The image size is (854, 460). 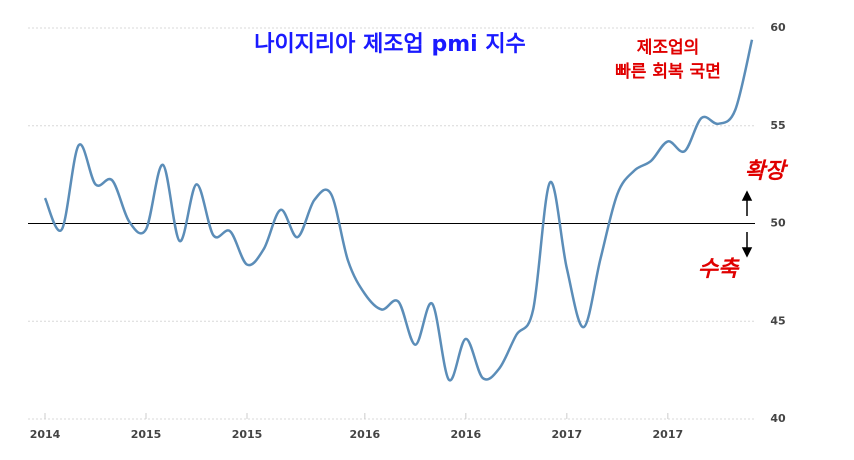 What do you see at coordinates (778, 223) in the screenshot?
I see `y-tick-label: 50` at bounding box center [778, 223].